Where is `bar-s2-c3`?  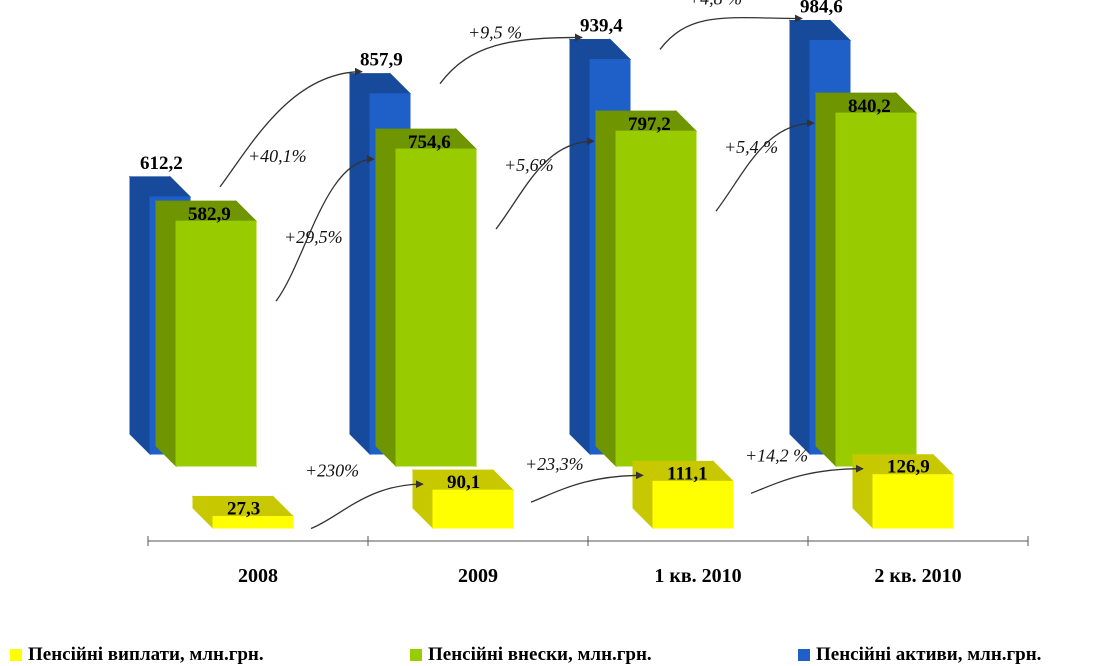
bar-s2-c3 is located at coordinates (913, 501).